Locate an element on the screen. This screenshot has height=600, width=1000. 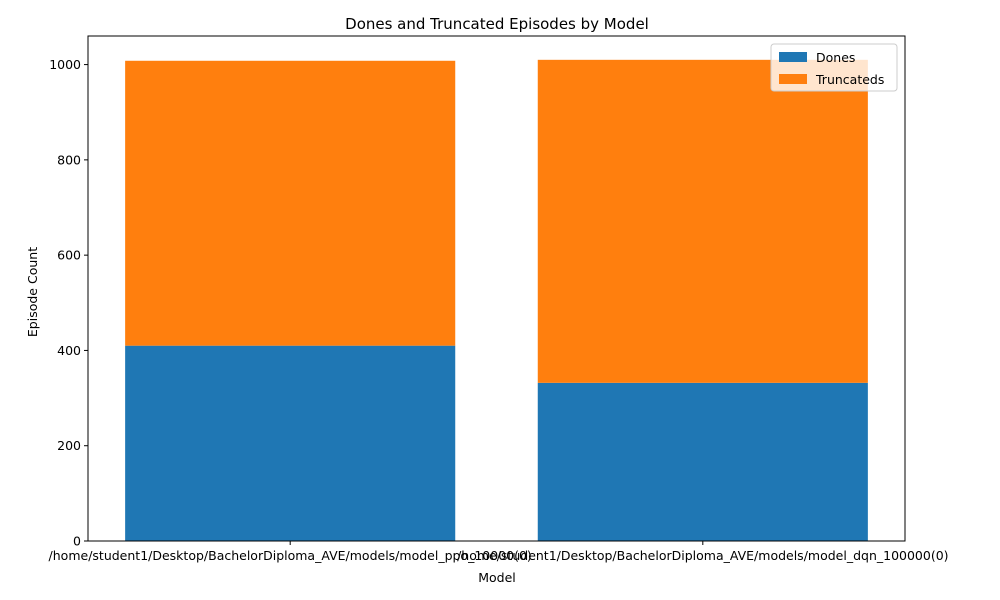
chart-title: Dones and Truncated Episodes by Model is located at coordinates (497, 24).